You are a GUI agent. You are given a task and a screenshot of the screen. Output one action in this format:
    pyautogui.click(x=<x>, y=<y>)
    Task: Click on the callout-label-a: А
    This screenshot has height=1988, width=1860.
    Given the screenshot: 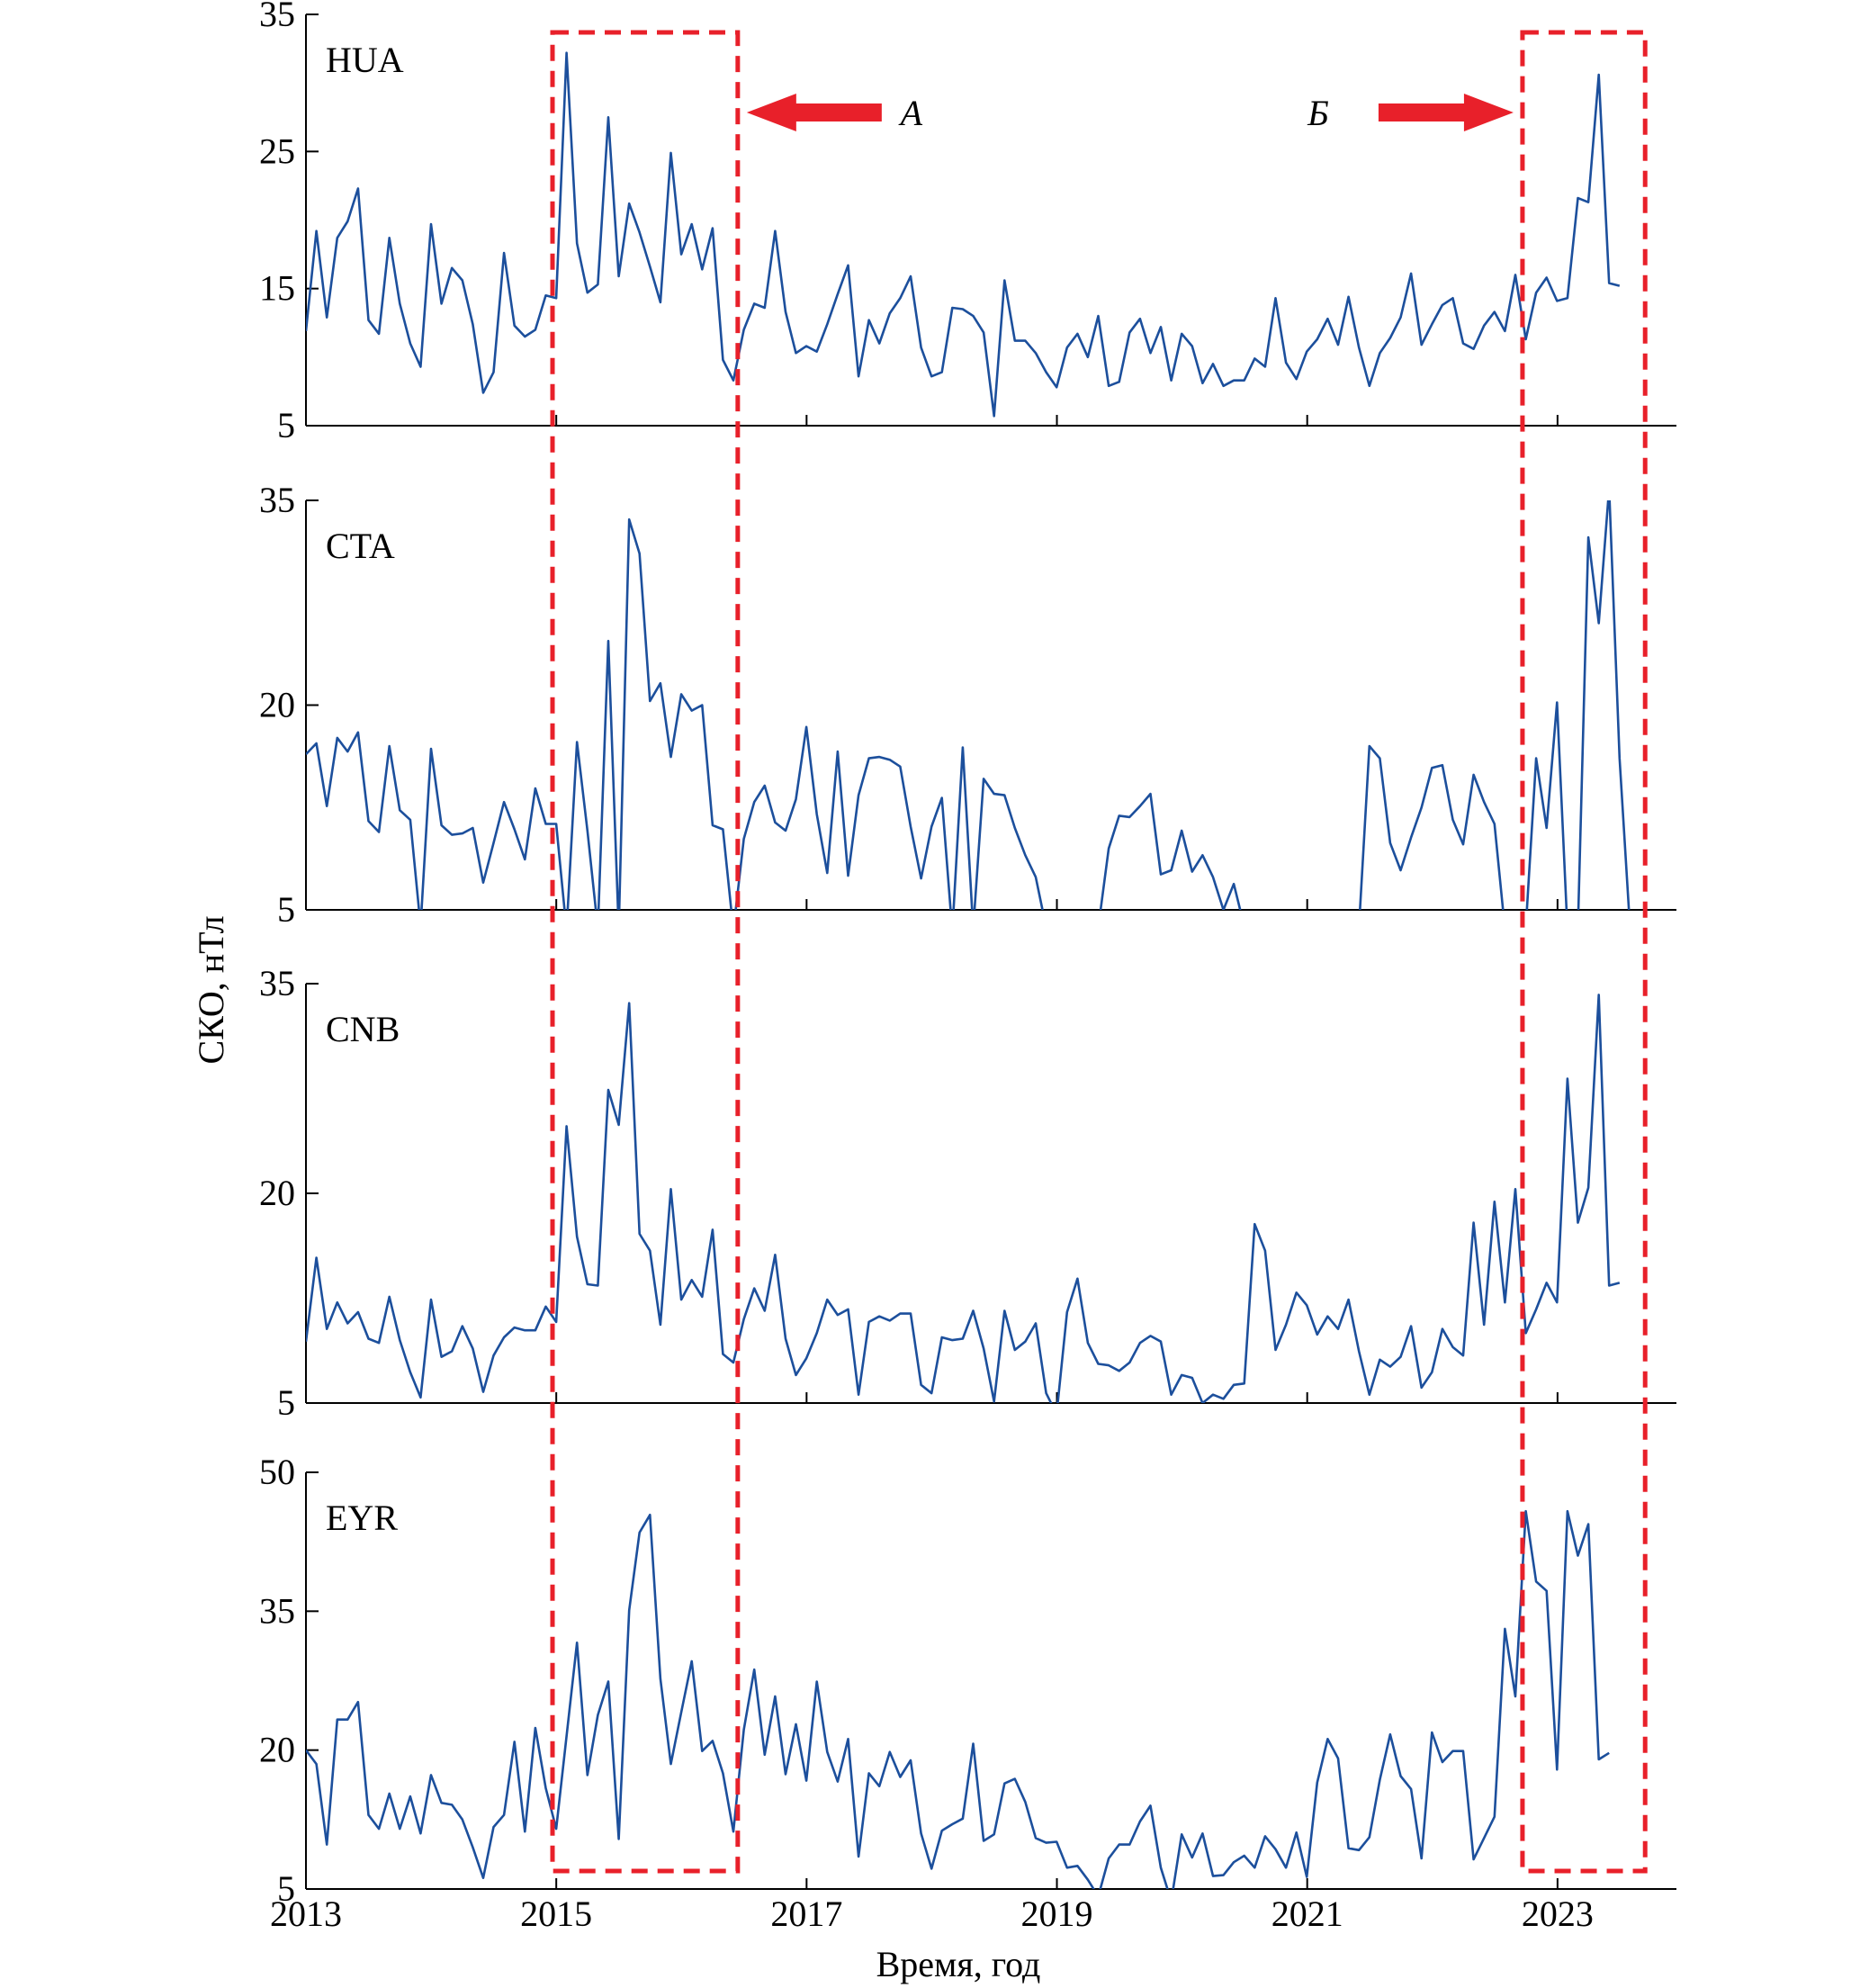 What is the action you would take?
    pyautogui.click(x=911, y=113)
    